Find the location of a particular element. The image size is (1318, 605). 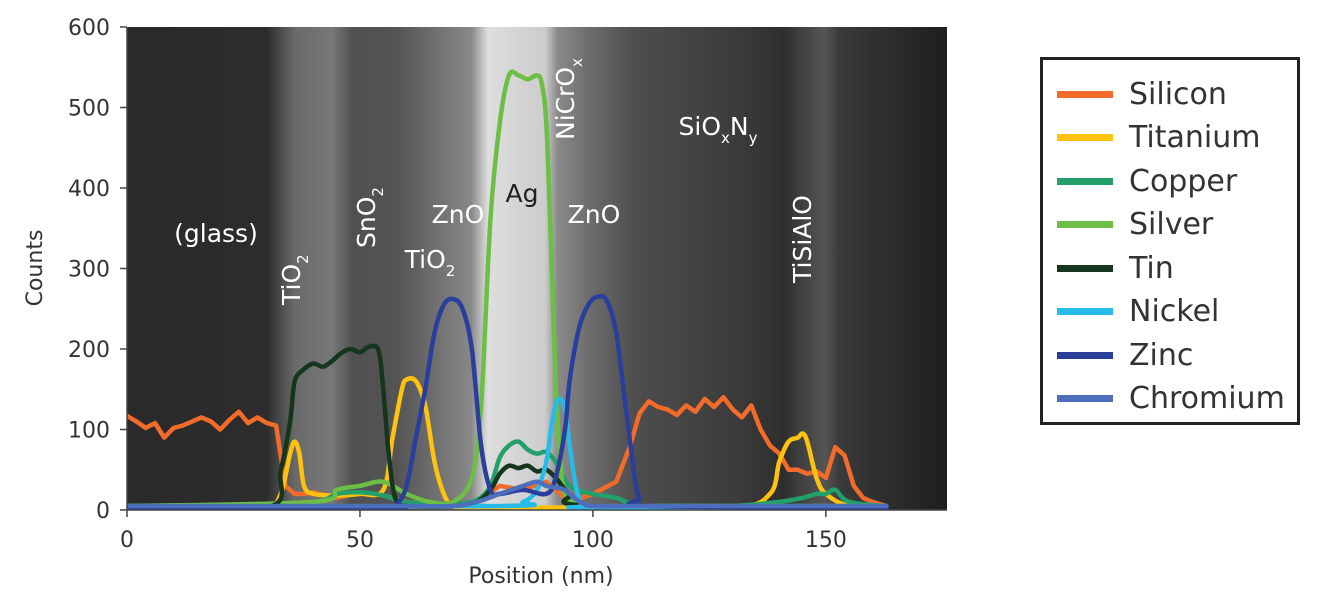

legend-item-silver: Silver is located at coordinates (1135, 225).